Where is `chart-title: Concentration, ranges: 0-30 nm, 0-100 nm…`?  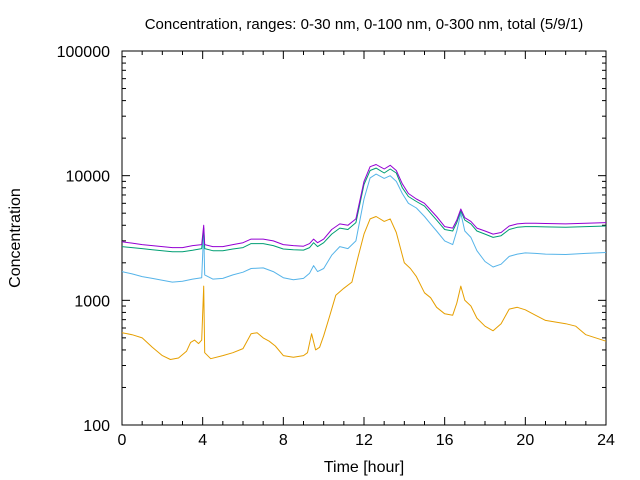
chart-title: Concentration, ranges: 0-30 nm, 0-100 nm… is located at coordinates (364, 24).